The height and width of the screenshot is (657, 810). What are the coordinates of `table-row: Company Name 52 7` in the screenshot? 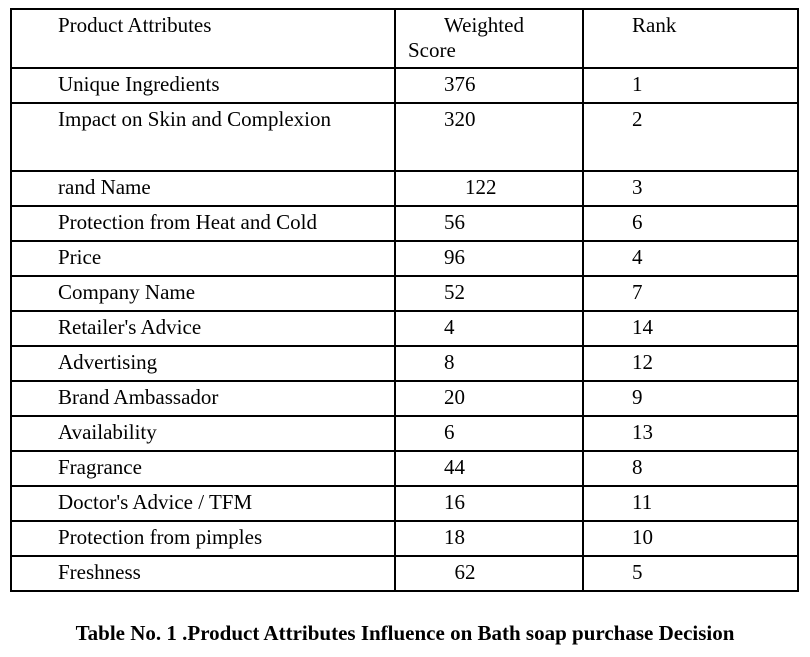 It's located at (404, 293).